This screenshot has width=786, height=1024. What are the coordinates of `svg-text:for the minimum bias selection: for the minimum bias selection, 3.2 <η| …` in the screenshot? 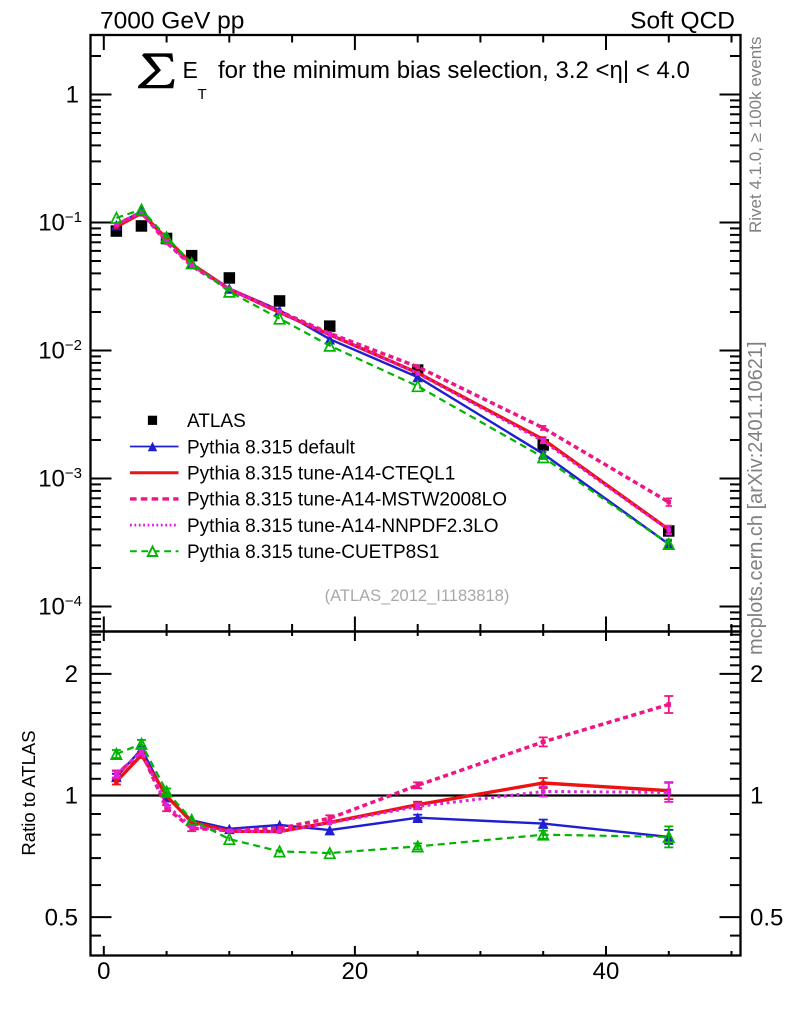 It's located at (454, 70).